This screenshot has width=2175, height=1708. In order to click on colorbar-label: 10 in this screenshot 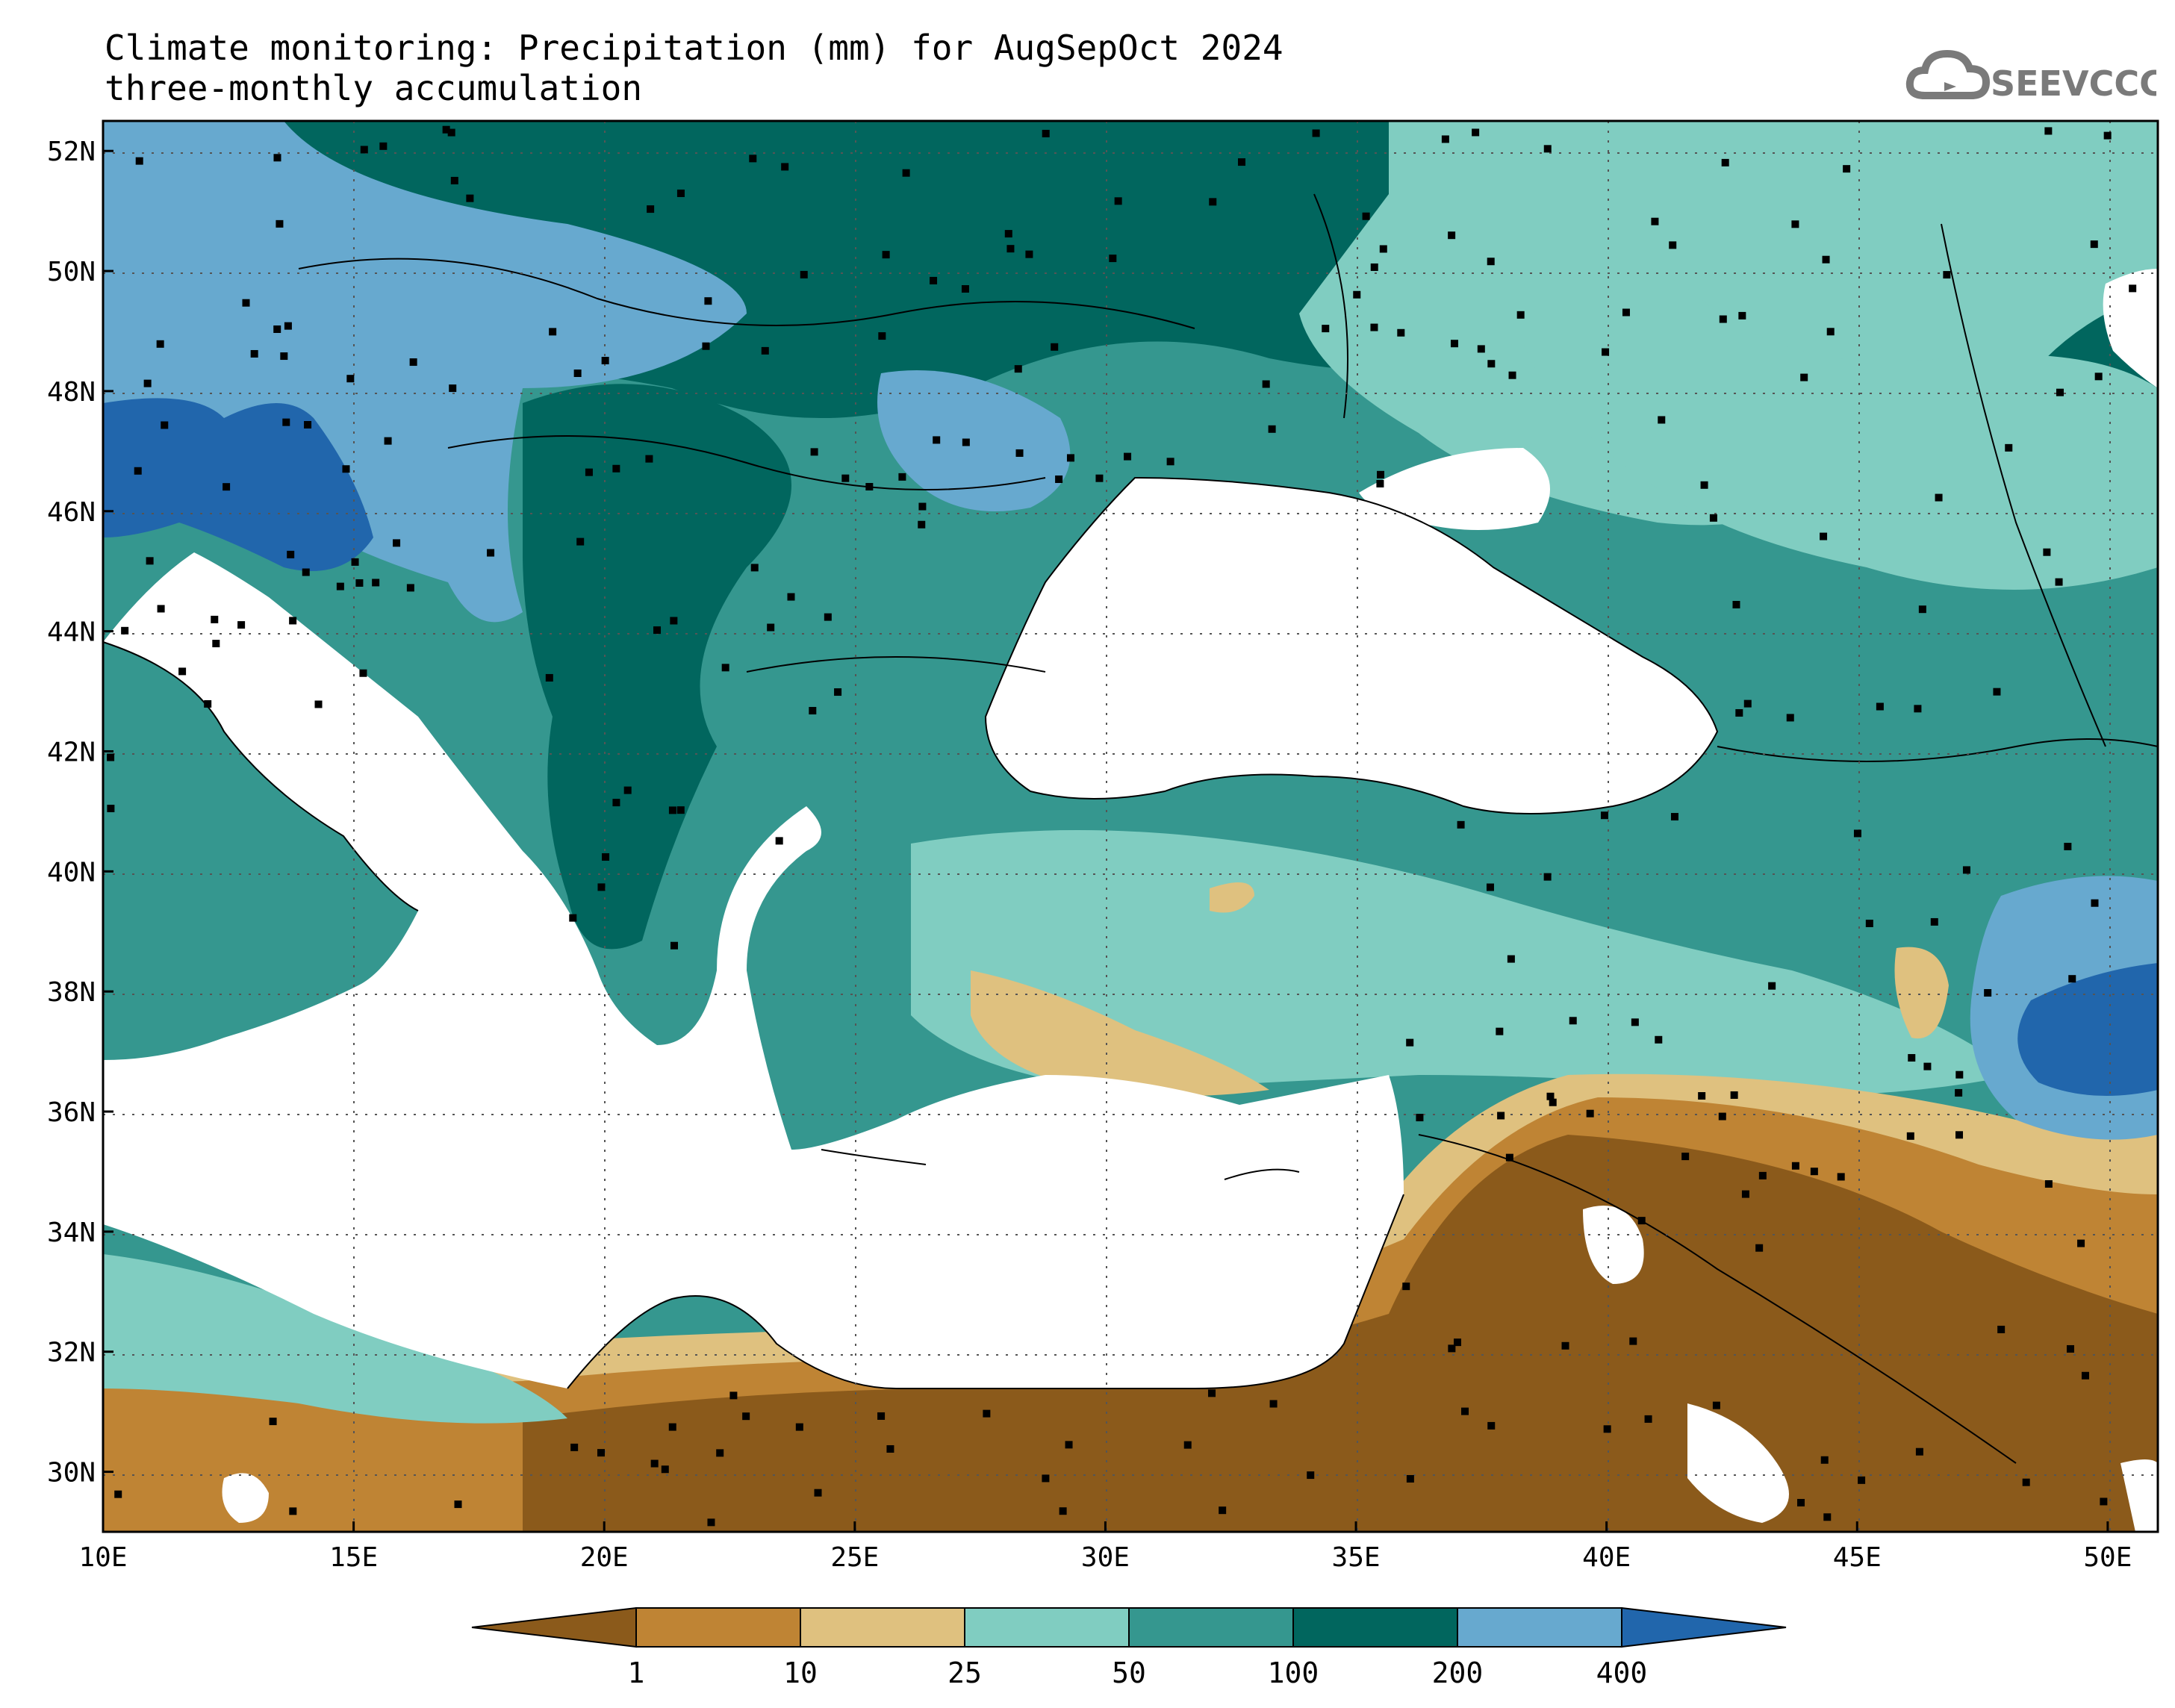, I will do `click(800, 1672)`.